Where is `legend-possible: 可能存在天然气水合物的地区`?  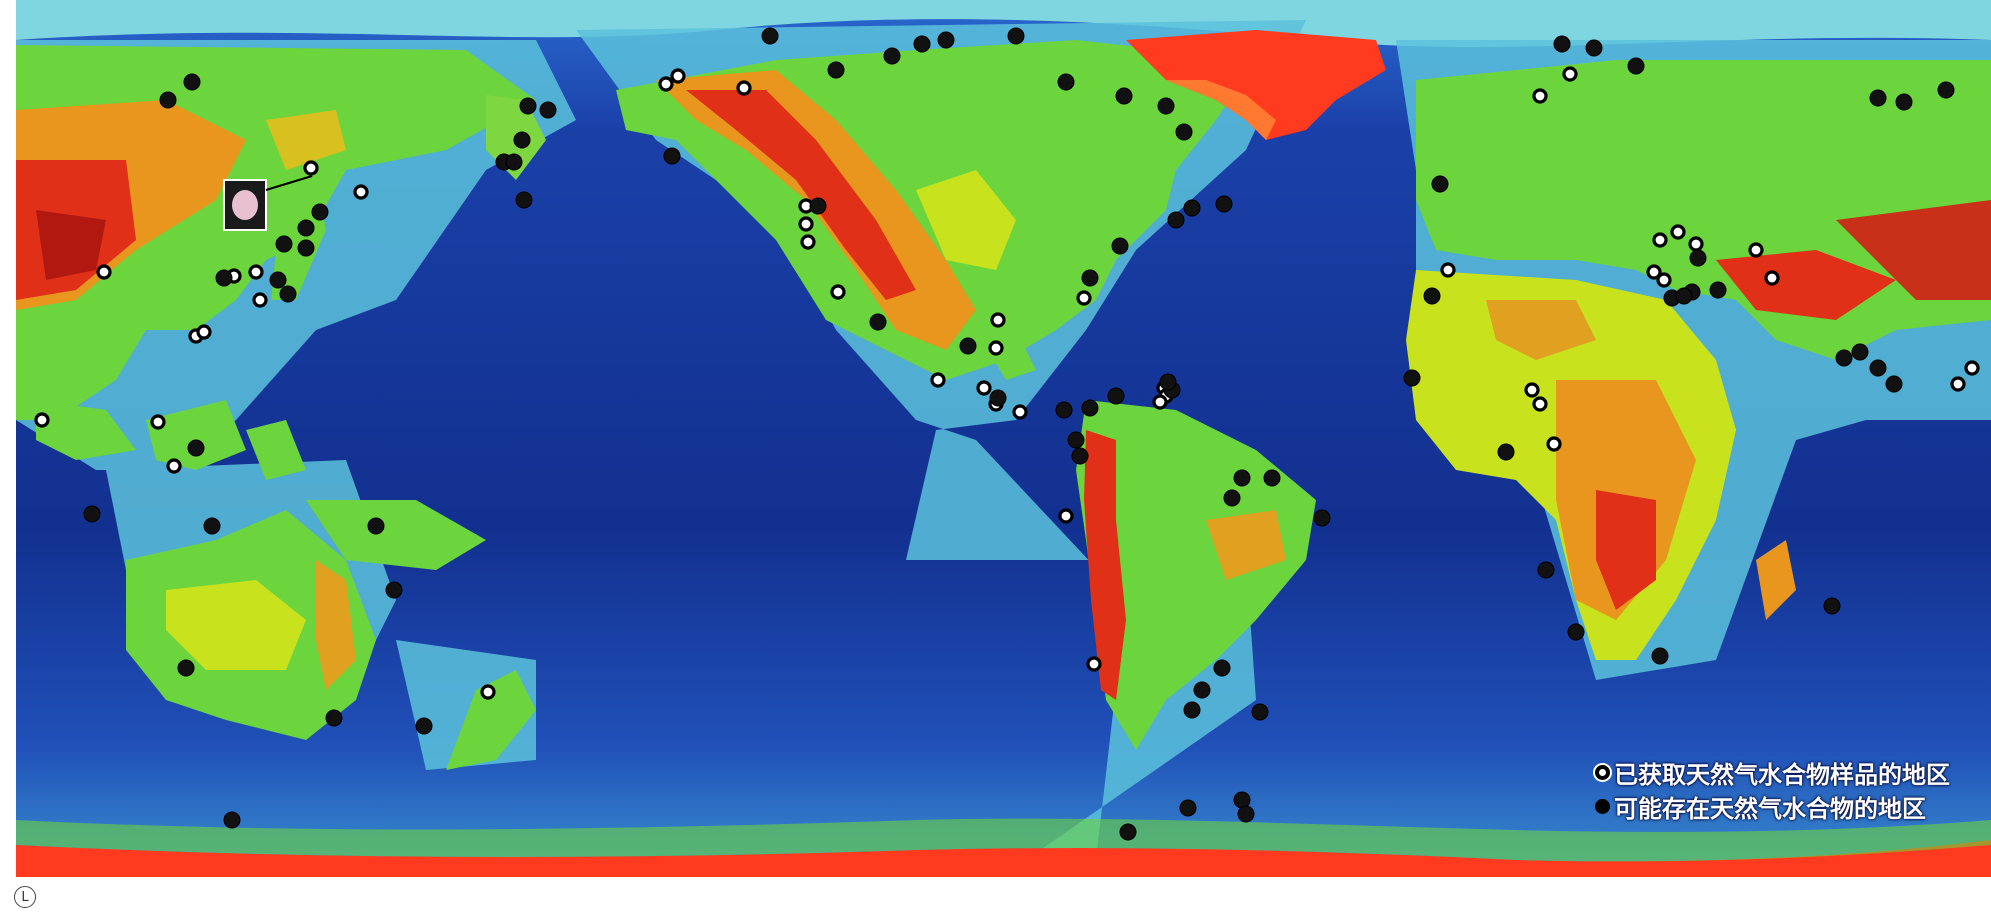 legend-possible: 可能存在天然气水合物的地区 is located at coordinates (1772, 806).